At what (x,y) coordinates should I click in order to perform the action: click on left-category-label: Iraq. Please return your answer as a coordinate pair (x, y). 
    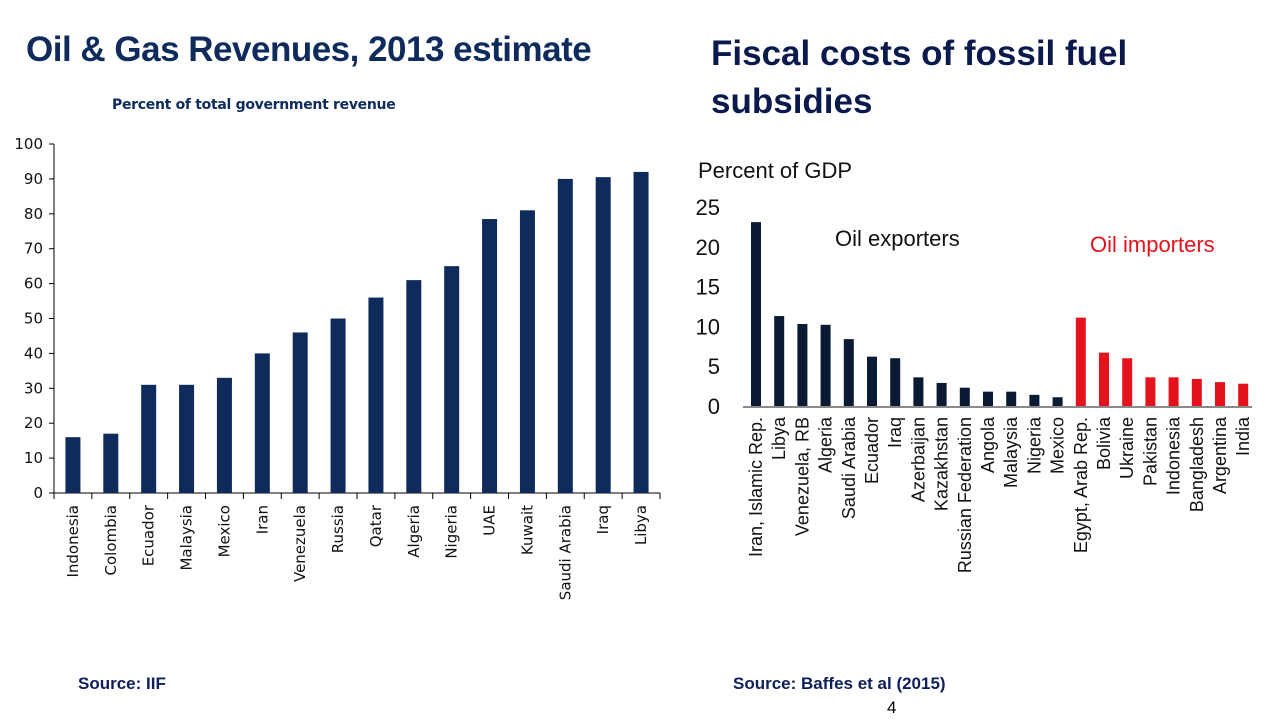
    Looking at the image, I should click on (603, 519).